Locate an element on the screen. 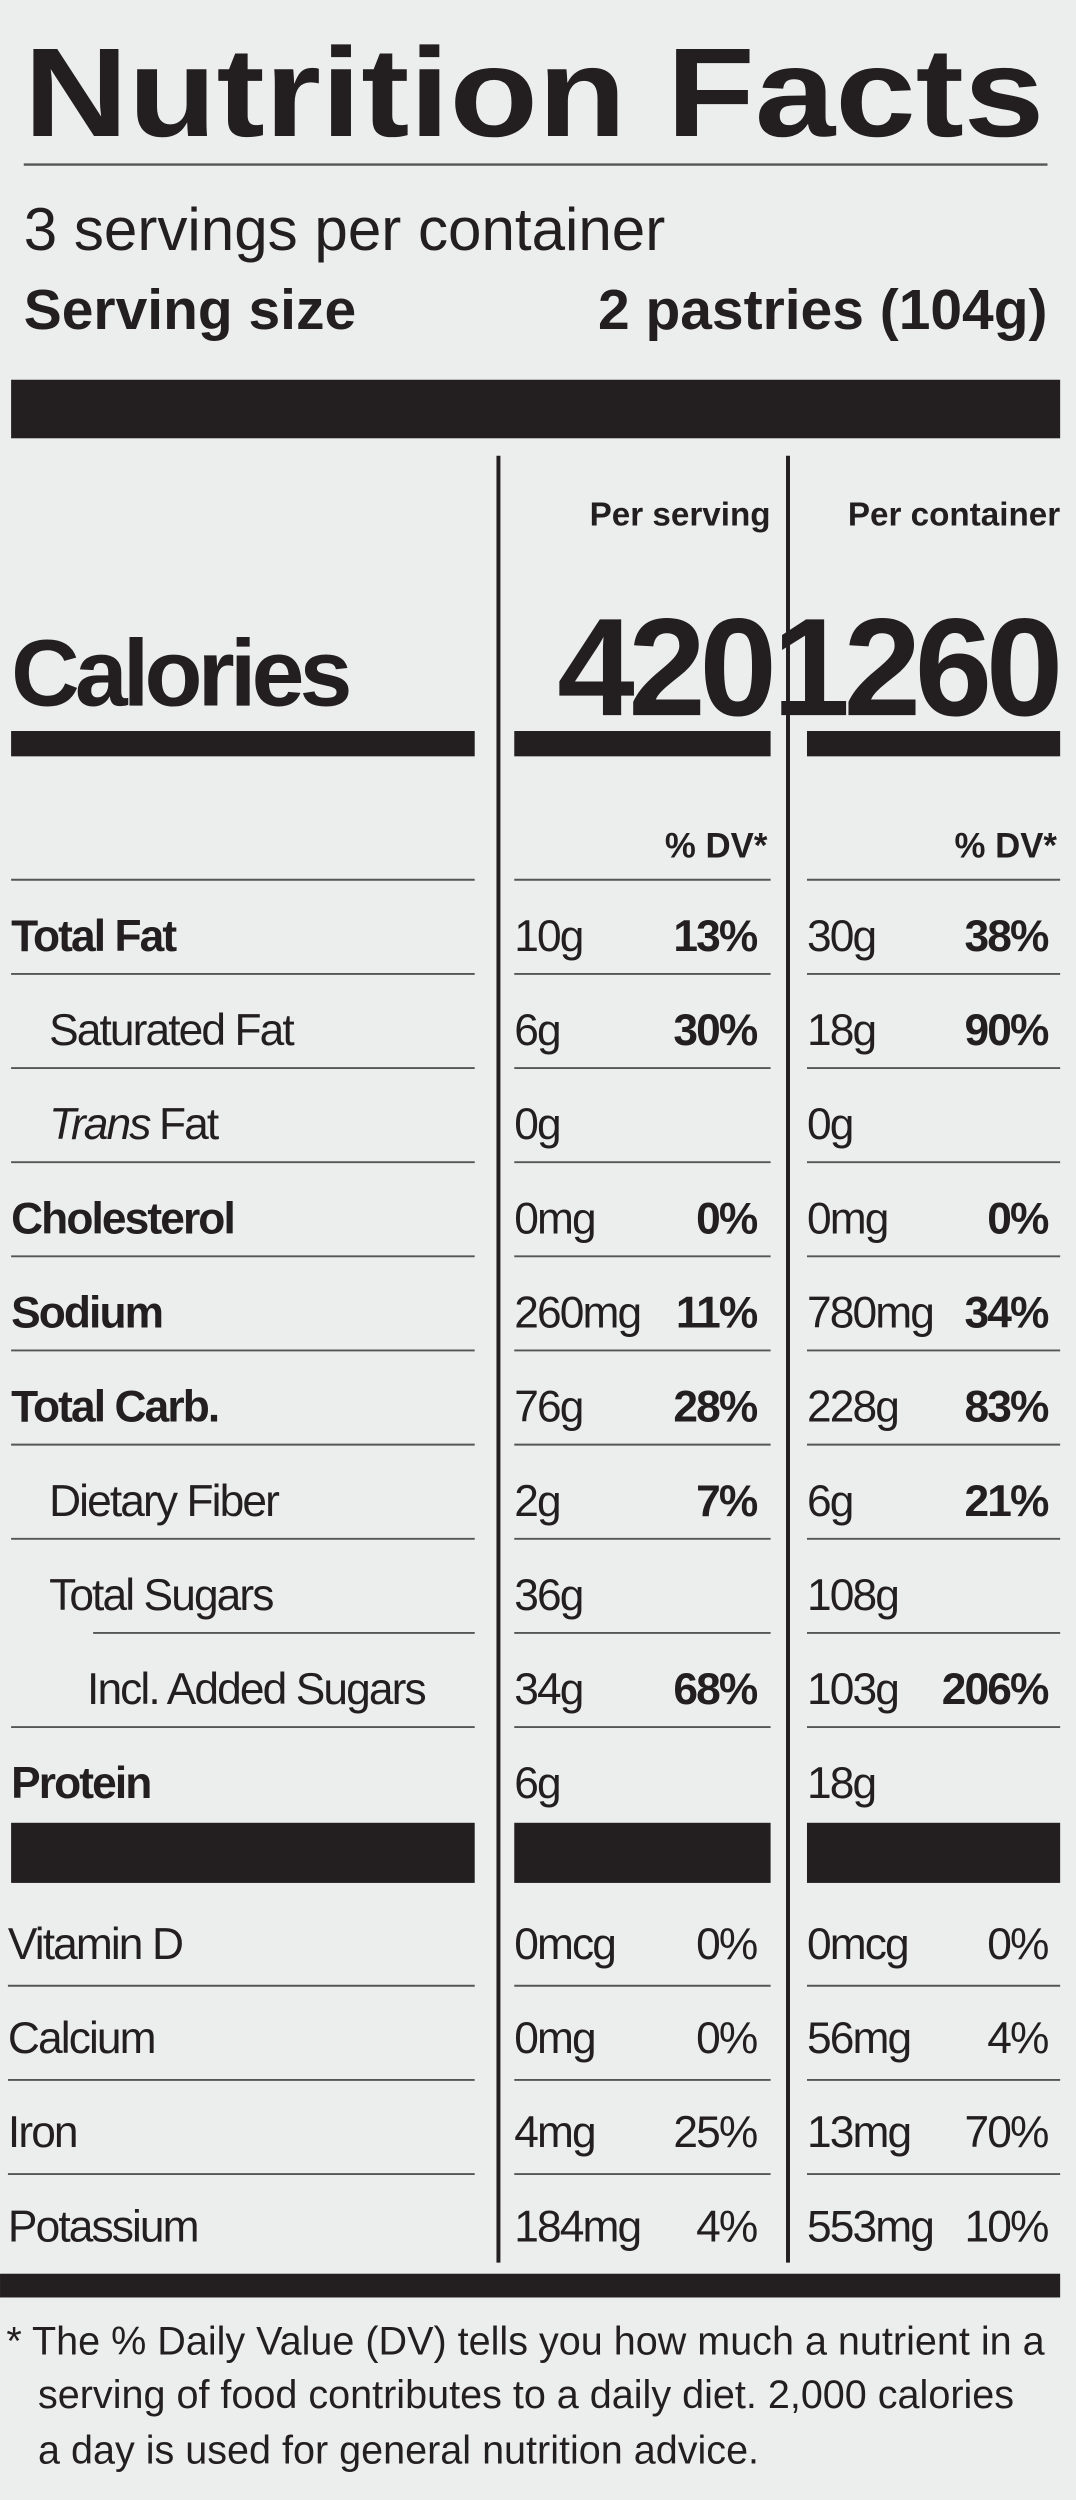 The width and height of the screenshot is (1076, 2500). nutrient-label: Total Carb. is located at coordinates (114, 1407).